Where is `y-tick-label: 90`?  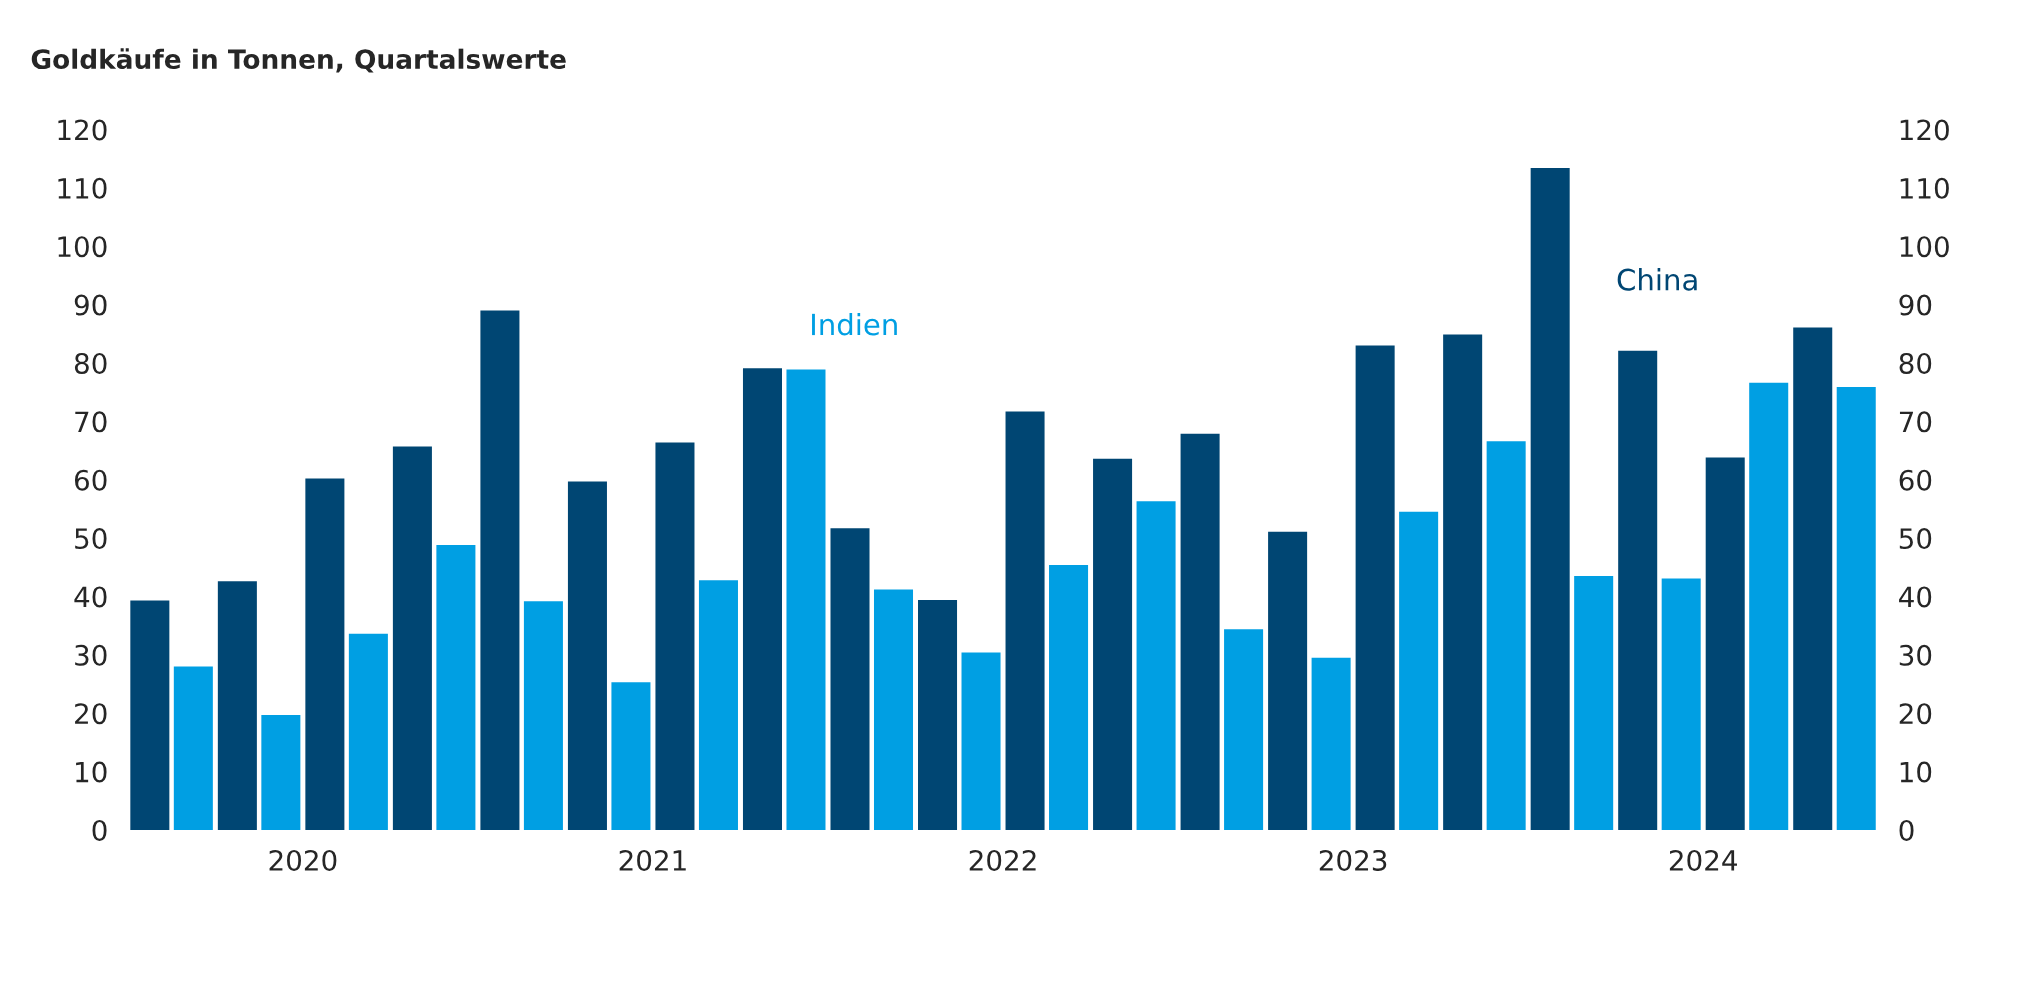
y-tick-label: 90 is located at coordinates (90, 305).